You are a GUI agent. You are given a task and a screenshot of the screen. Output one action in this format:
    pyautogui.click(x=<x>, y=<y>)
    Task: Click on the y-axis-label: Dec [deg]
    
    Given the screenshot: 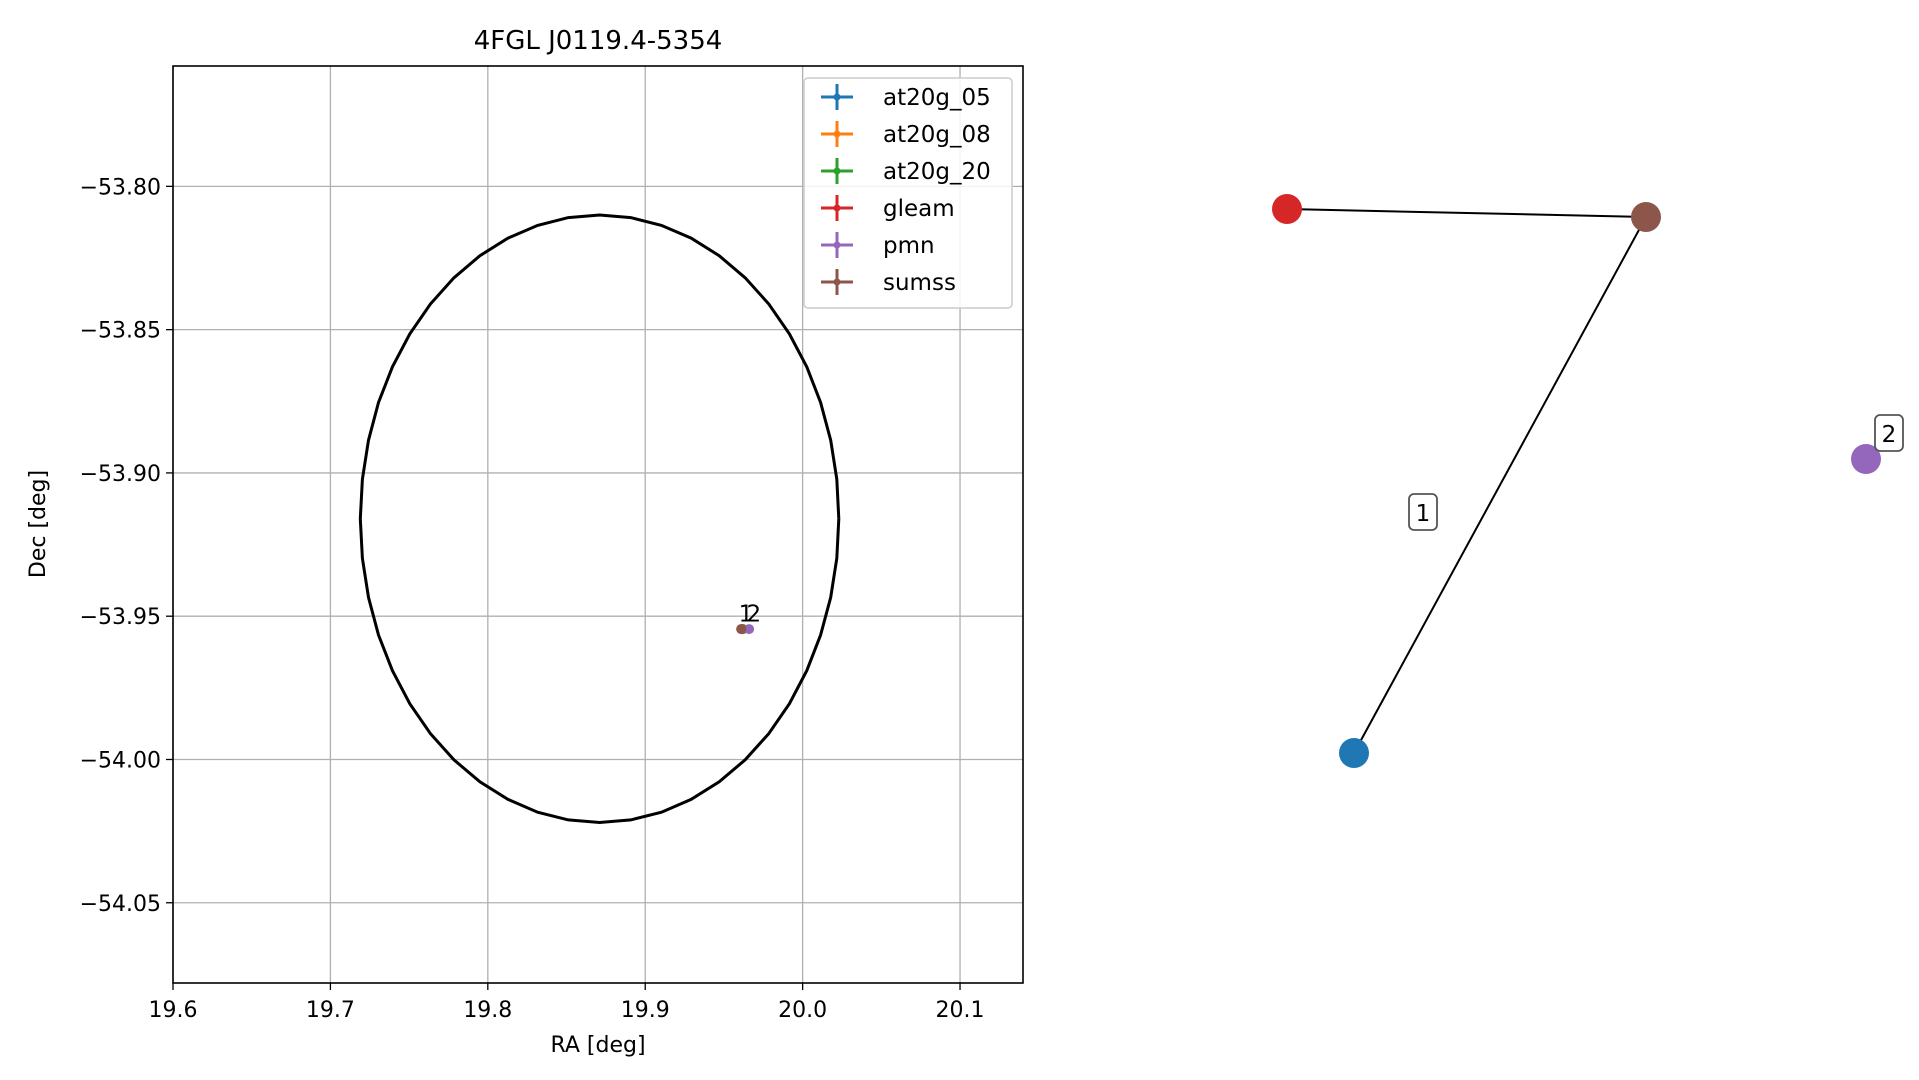 What is the action you would take?
    pyautogui.click(x=38, y=524)
    